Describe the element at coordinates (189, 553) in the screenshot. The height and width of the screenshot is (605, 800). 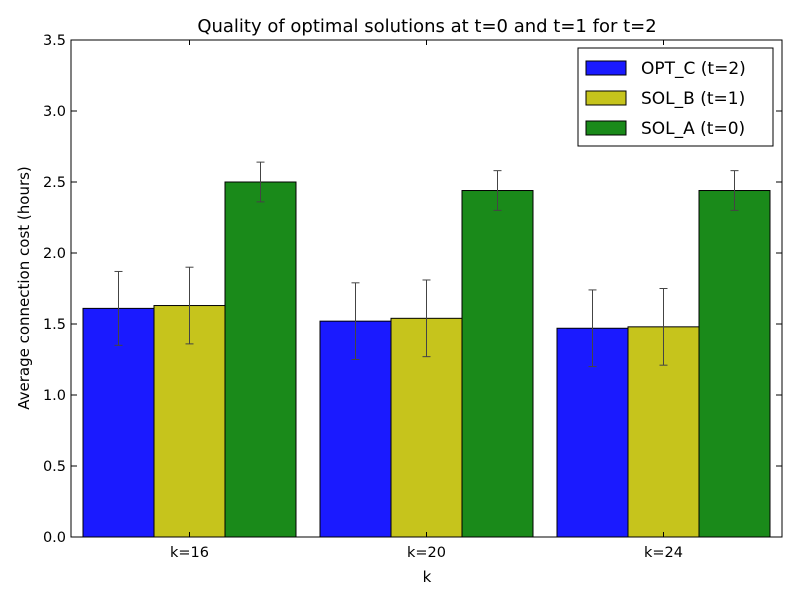
I see `x-tick-label: k=16` at that location.